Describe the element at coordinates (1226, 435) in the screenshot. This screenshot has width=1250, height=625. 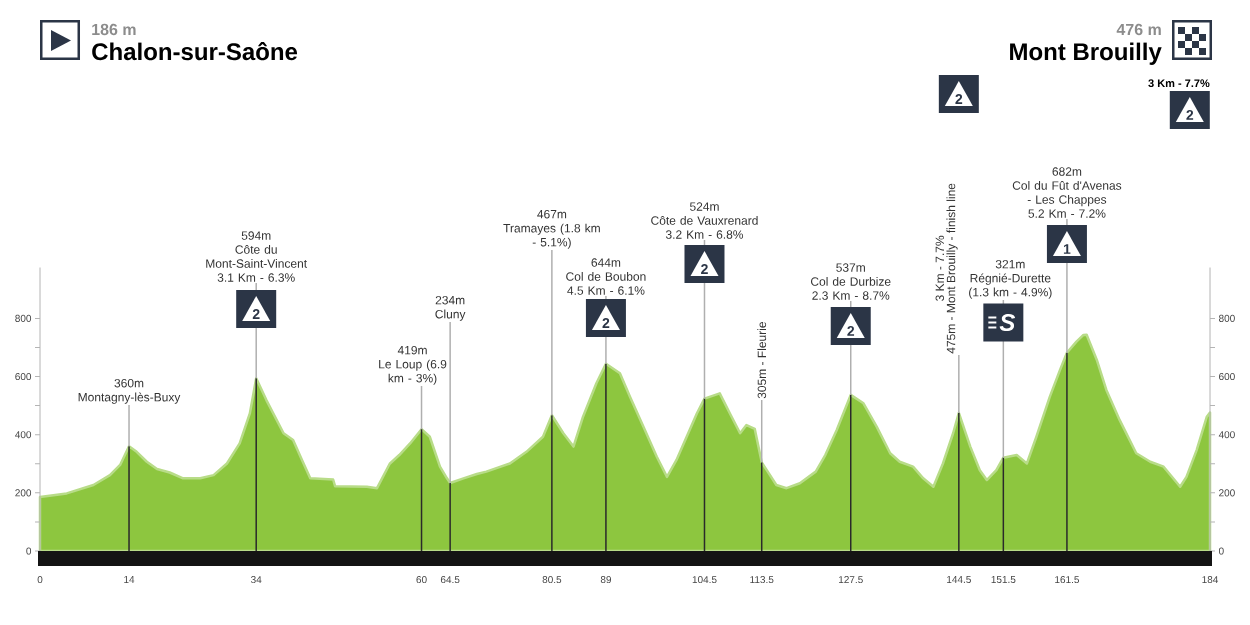
I see `y2-tick-label: 400` at that location.